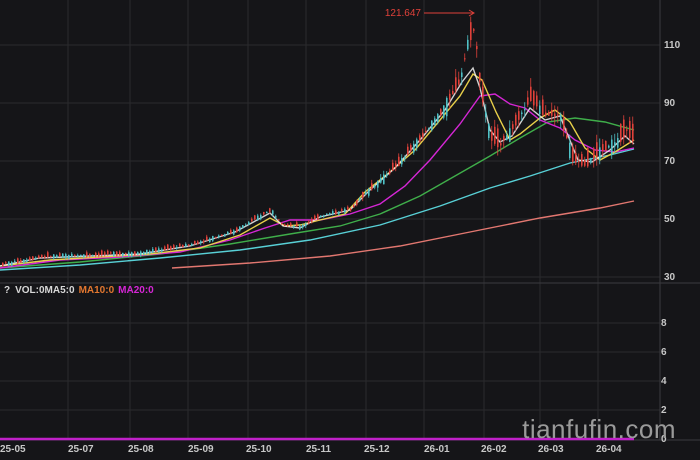 The image size is (700, 460). What do you see at coordinates (672, 45) in the screenshot?
I see `price-tick: 110` at bounding box center [672, 45].